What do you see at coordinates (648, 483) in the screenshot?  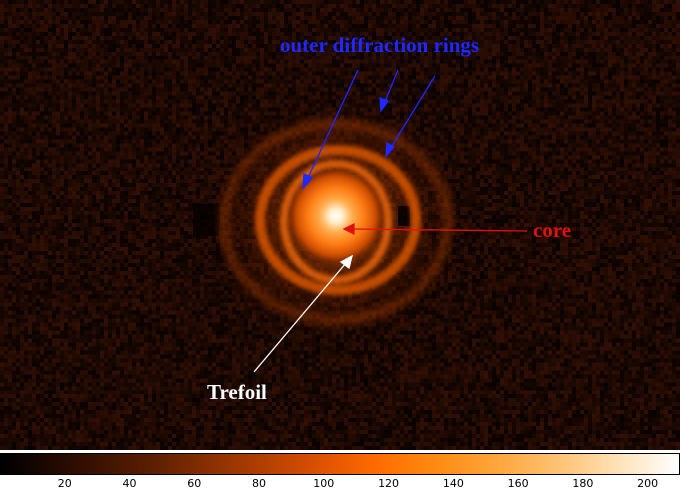 I see `colorbar-tick-label: 200` at bounding box center [648, 483].